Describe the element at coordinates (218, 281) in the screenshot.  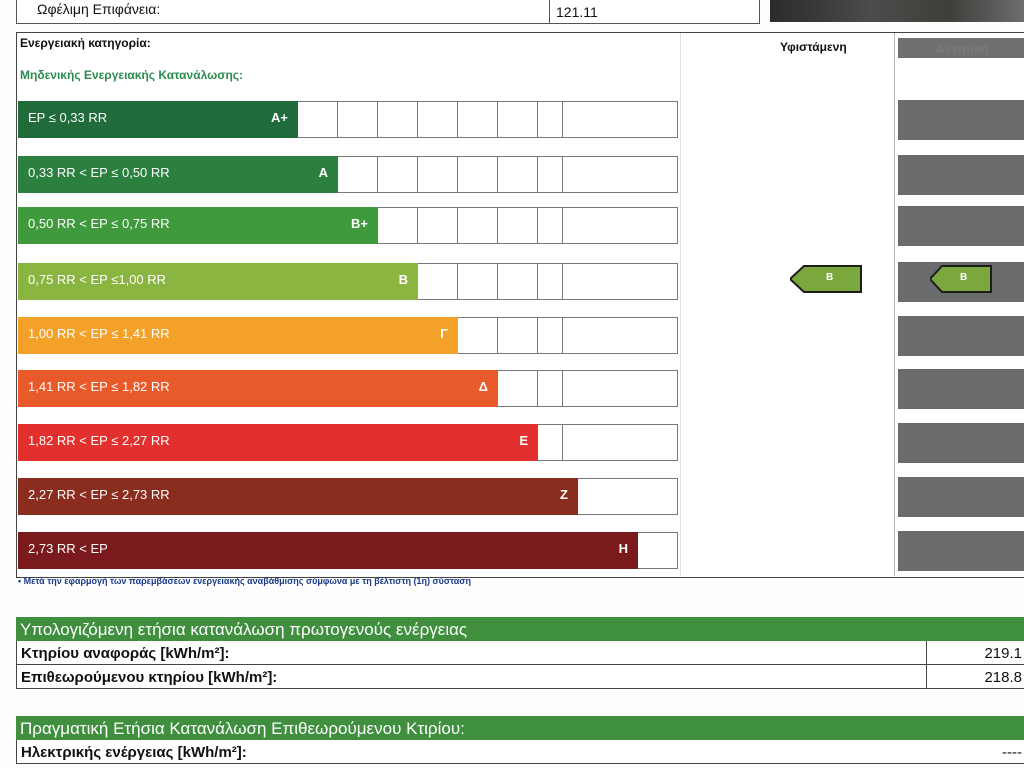
I see `energy-class-bar: 0,75 RR < EP ≤1,00 RR B` at that location.